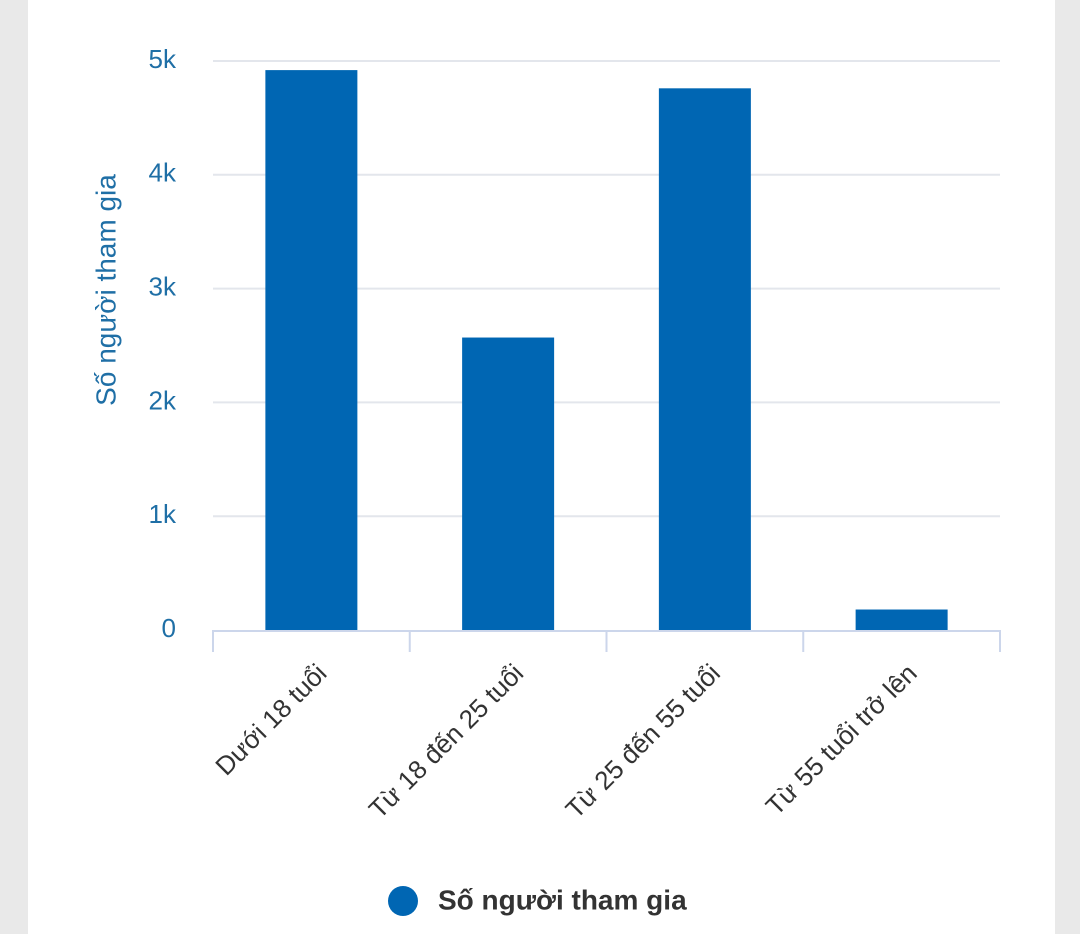 The height and width of the screenshot is (934, 1080). Describe the element at coordinates (163, 173) in the screenshot. I see `y-tick-label: 4k` at that location.